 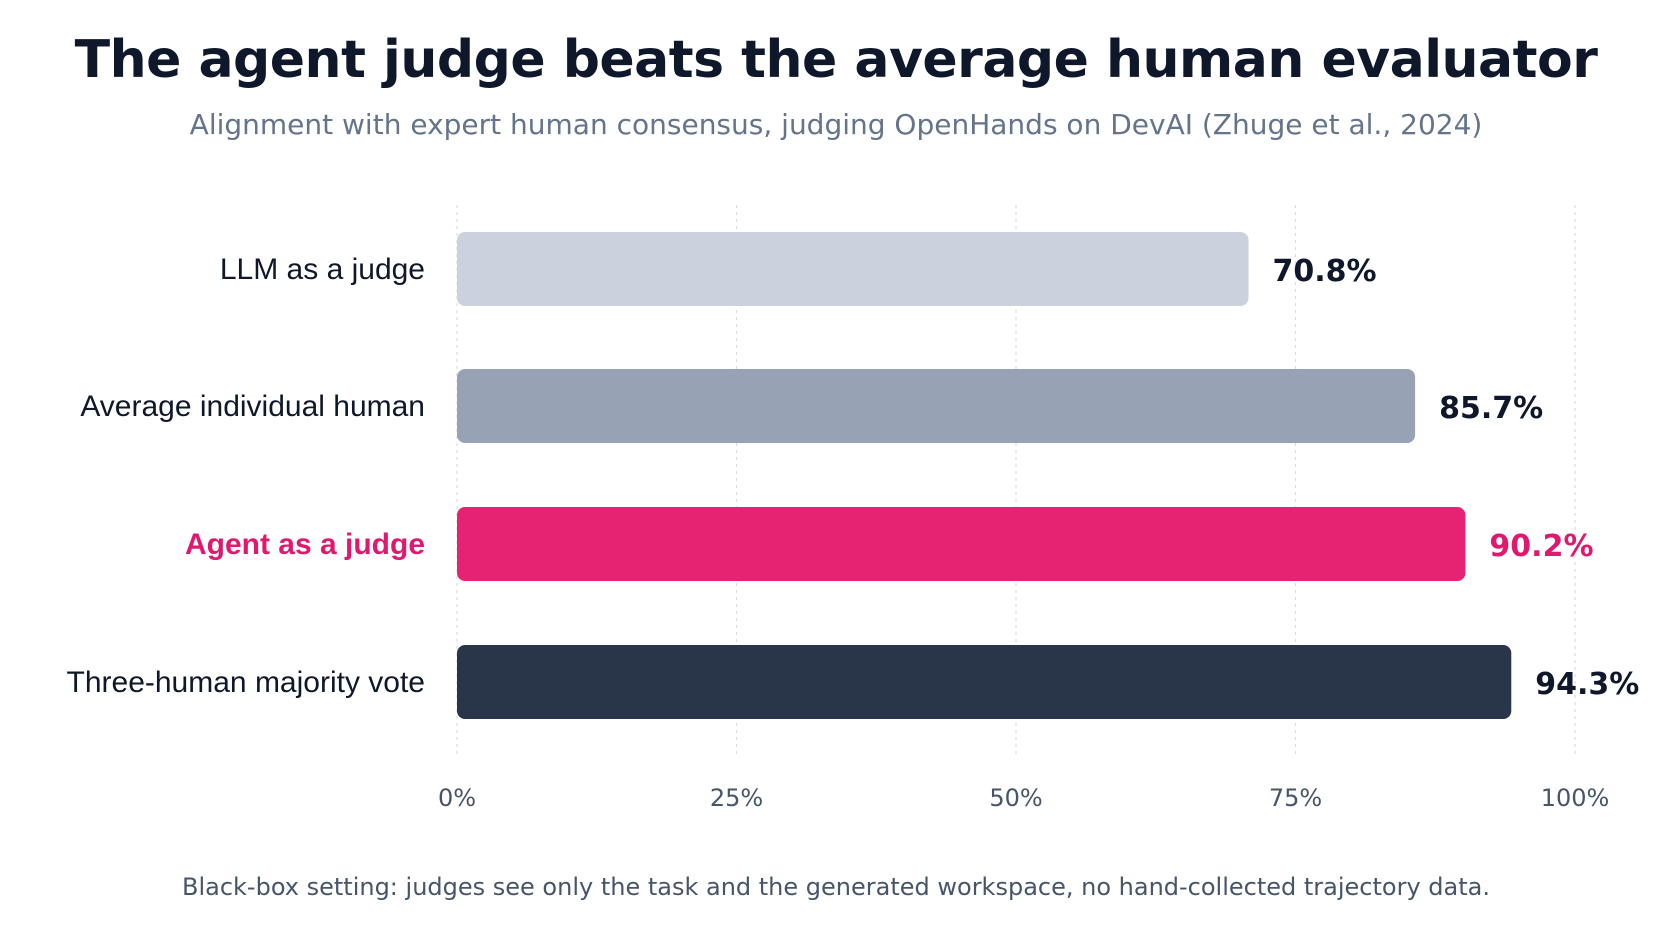 What do you see at coordinates (1491, 408) in the screenshot?
I see `value-label: 85.7%` at bounding box center [1491, 408].